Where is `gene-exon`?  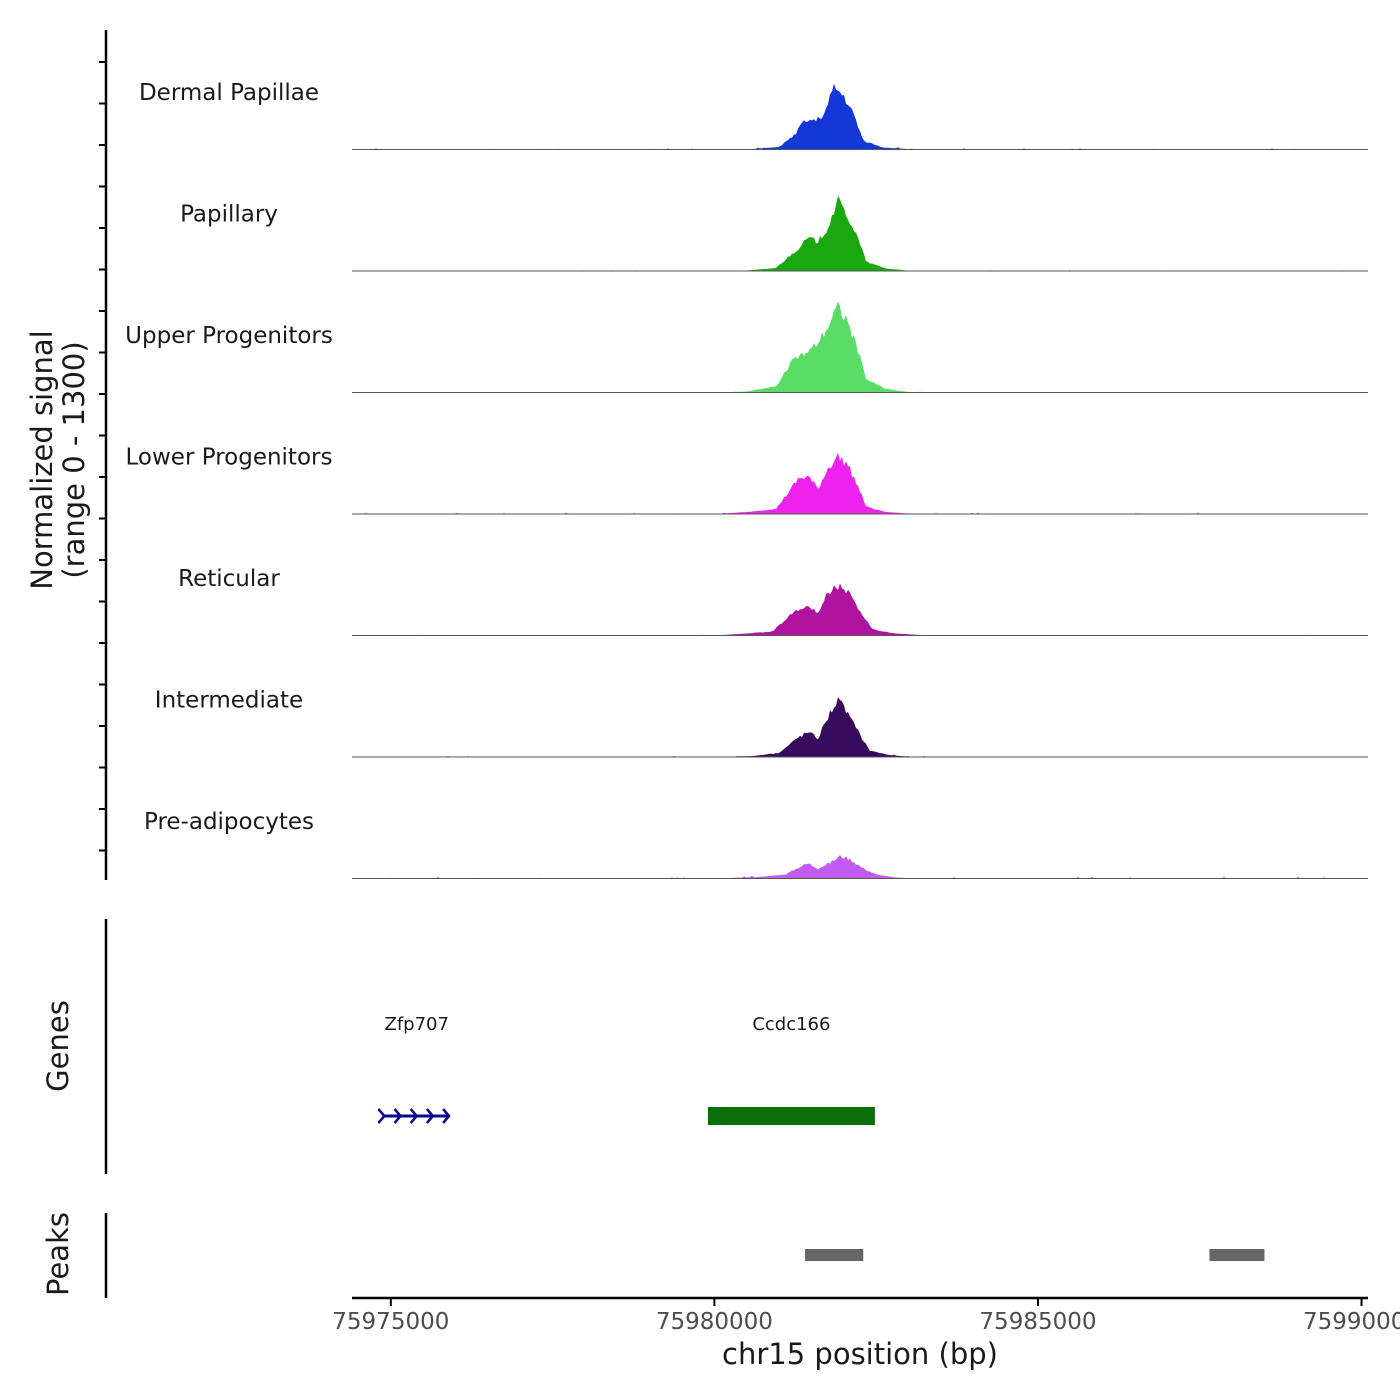 gene-exon is located at coordinates (791, 1116).